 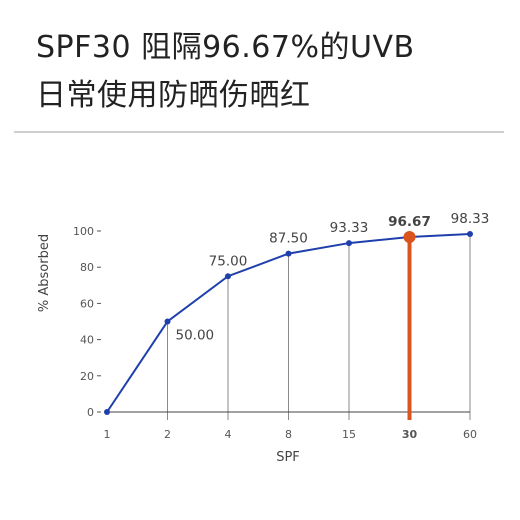 What do you see at coordinates (228, 261) in the screenshot?
I see `data-label-4: 75.00` at bounding box center [228, 261].